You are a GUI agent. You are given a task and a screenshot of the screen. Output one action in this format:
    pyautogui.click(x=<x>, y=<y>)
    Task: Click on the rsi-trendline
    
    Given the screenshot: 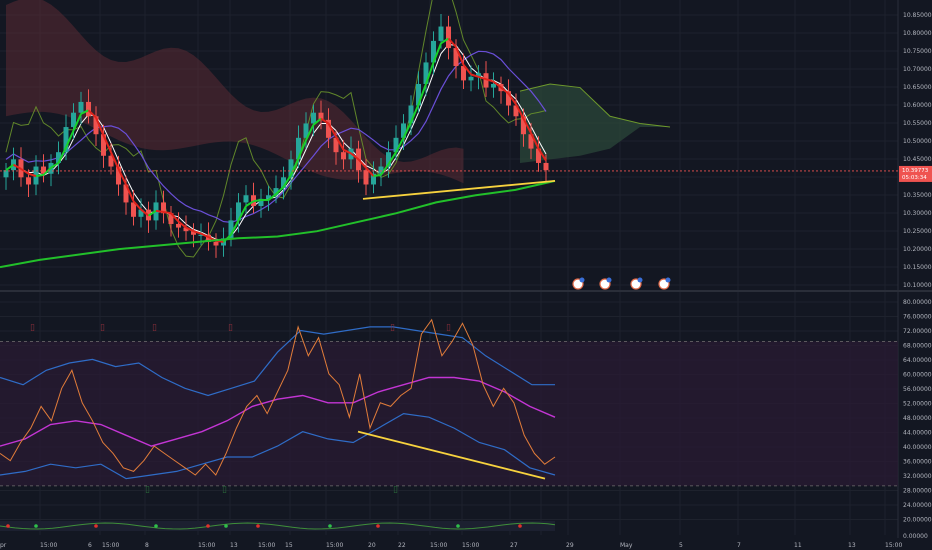 What is the action you would take?
    pyautogui.click(x=451, y=455)
    